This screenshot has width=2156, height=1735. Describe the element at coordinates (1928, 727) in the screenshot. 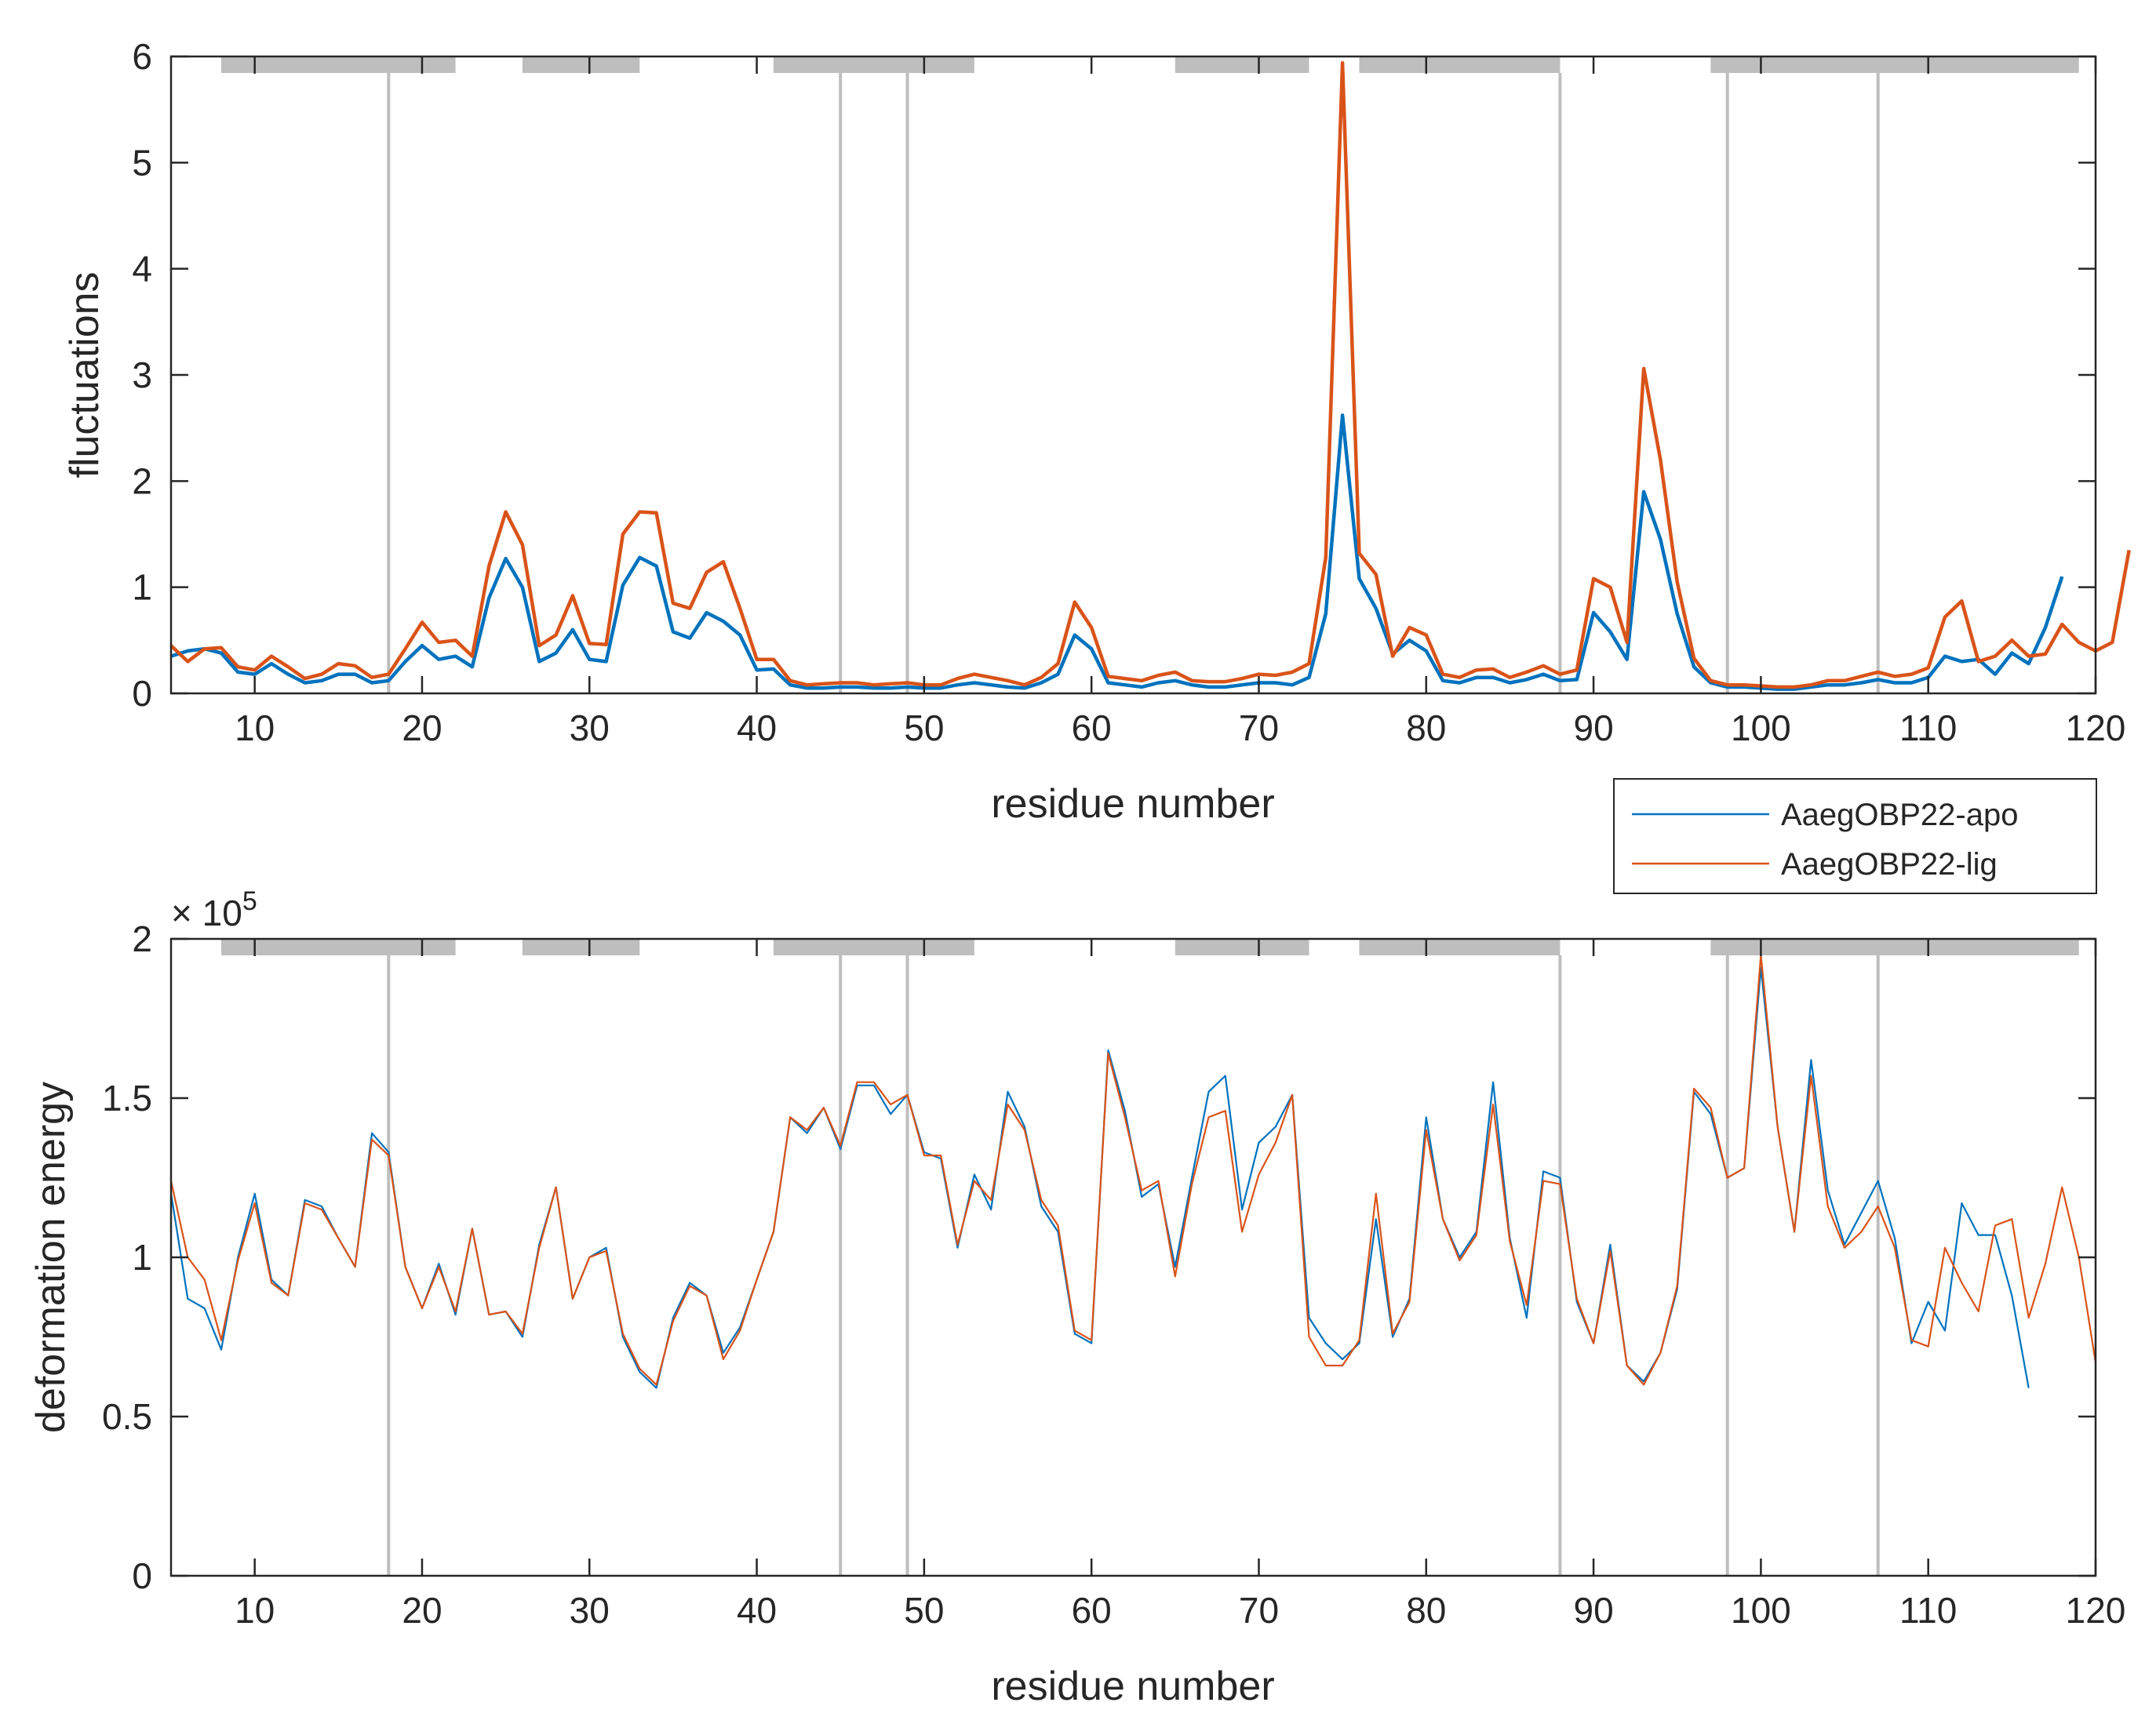

I see `top-xtick-label-110: 110` at that location.